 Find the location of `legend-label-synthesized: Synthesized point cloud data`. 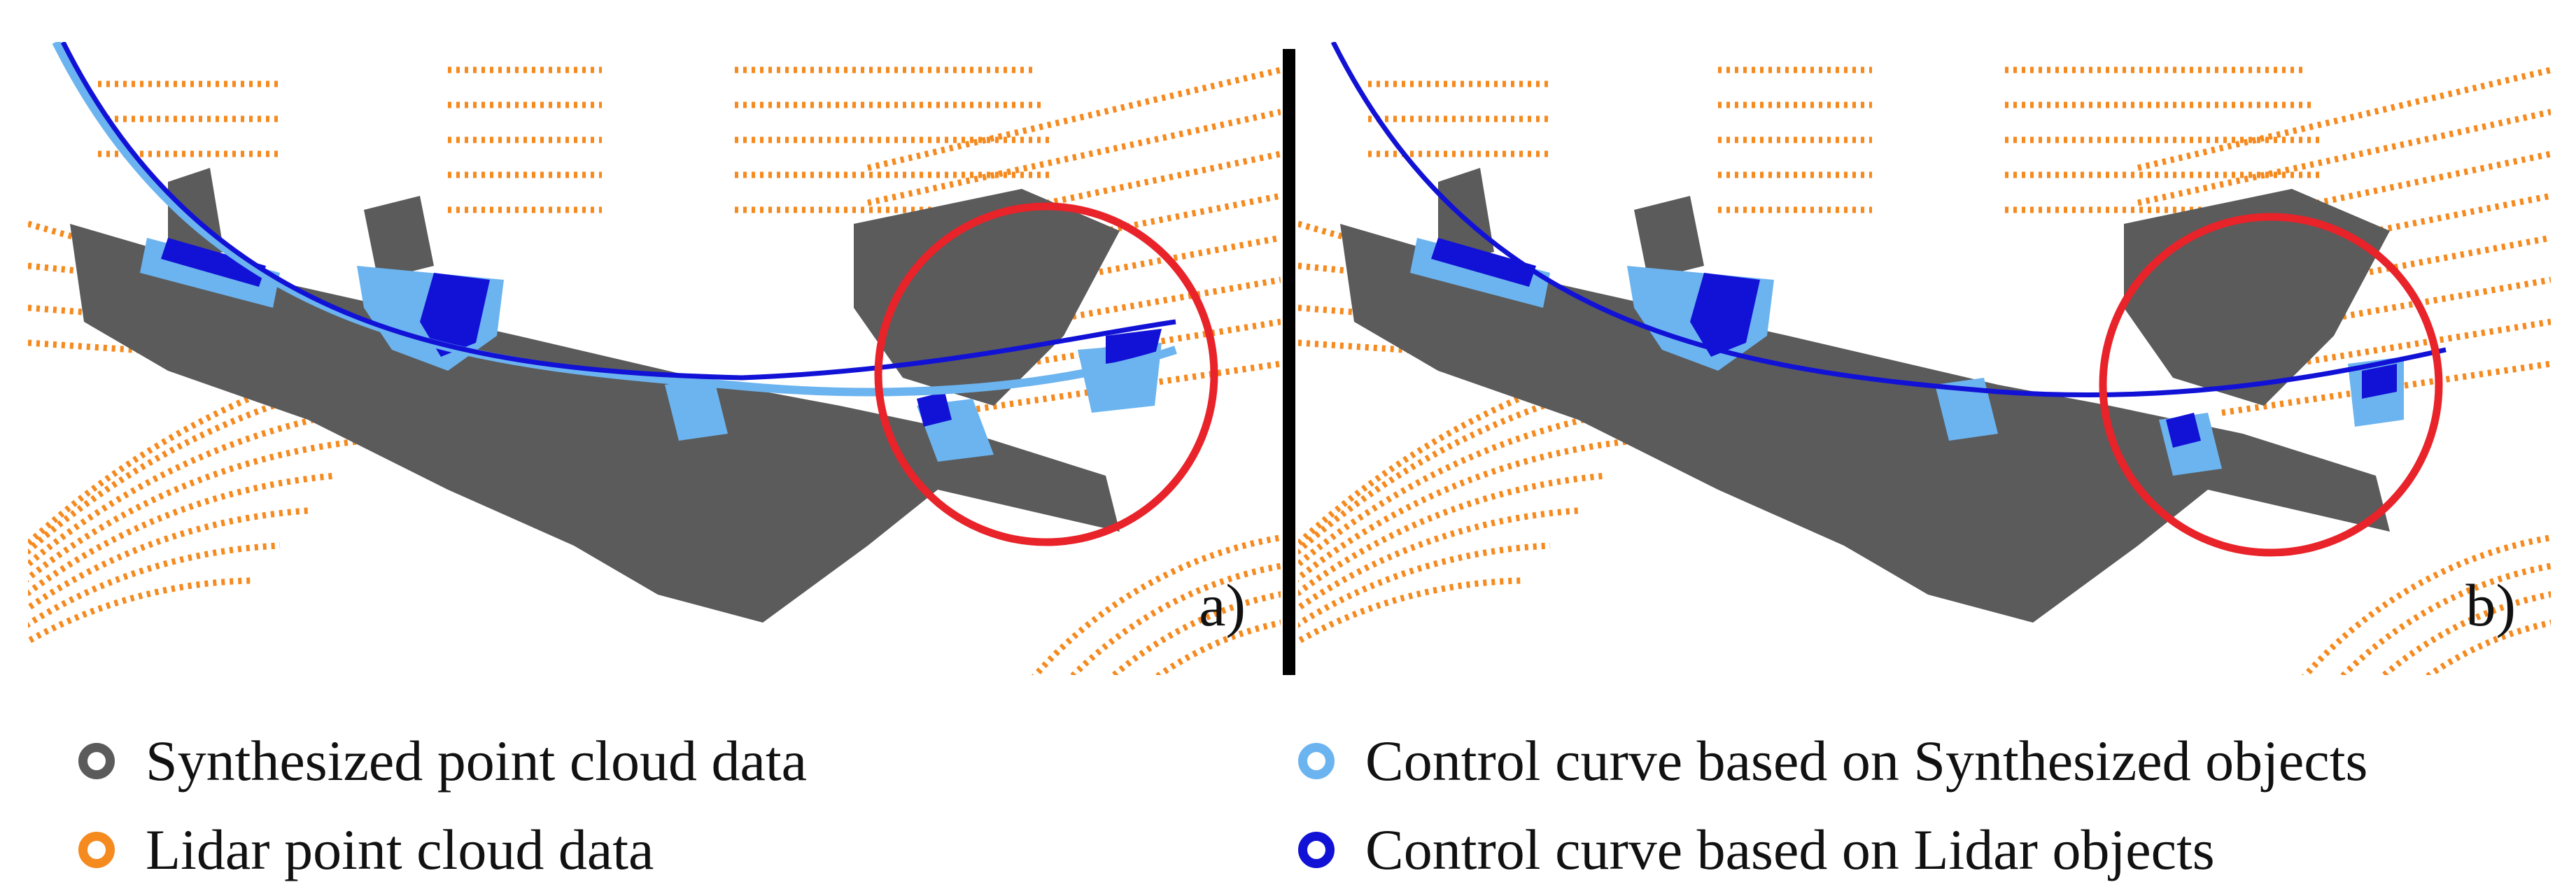

legend-label-synthesized: Synthesized point cloud data is located at coordinates (477, 761).